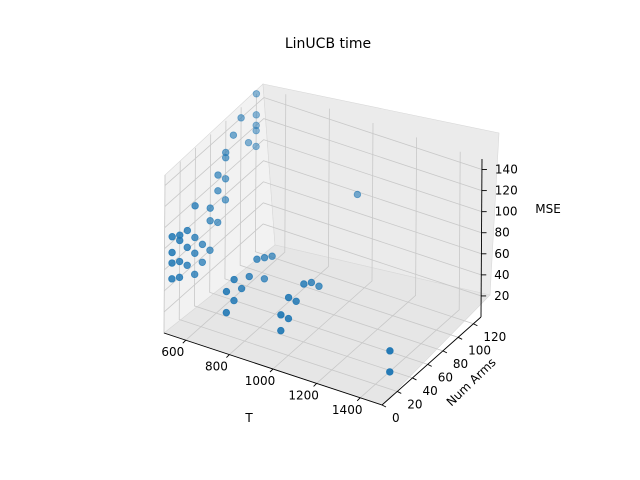 The image size is (640, 480). What do you see at coordinates (494, 337) in the screenshot?
I see `y-tick-label: 120` at bounding box center [494, 337].